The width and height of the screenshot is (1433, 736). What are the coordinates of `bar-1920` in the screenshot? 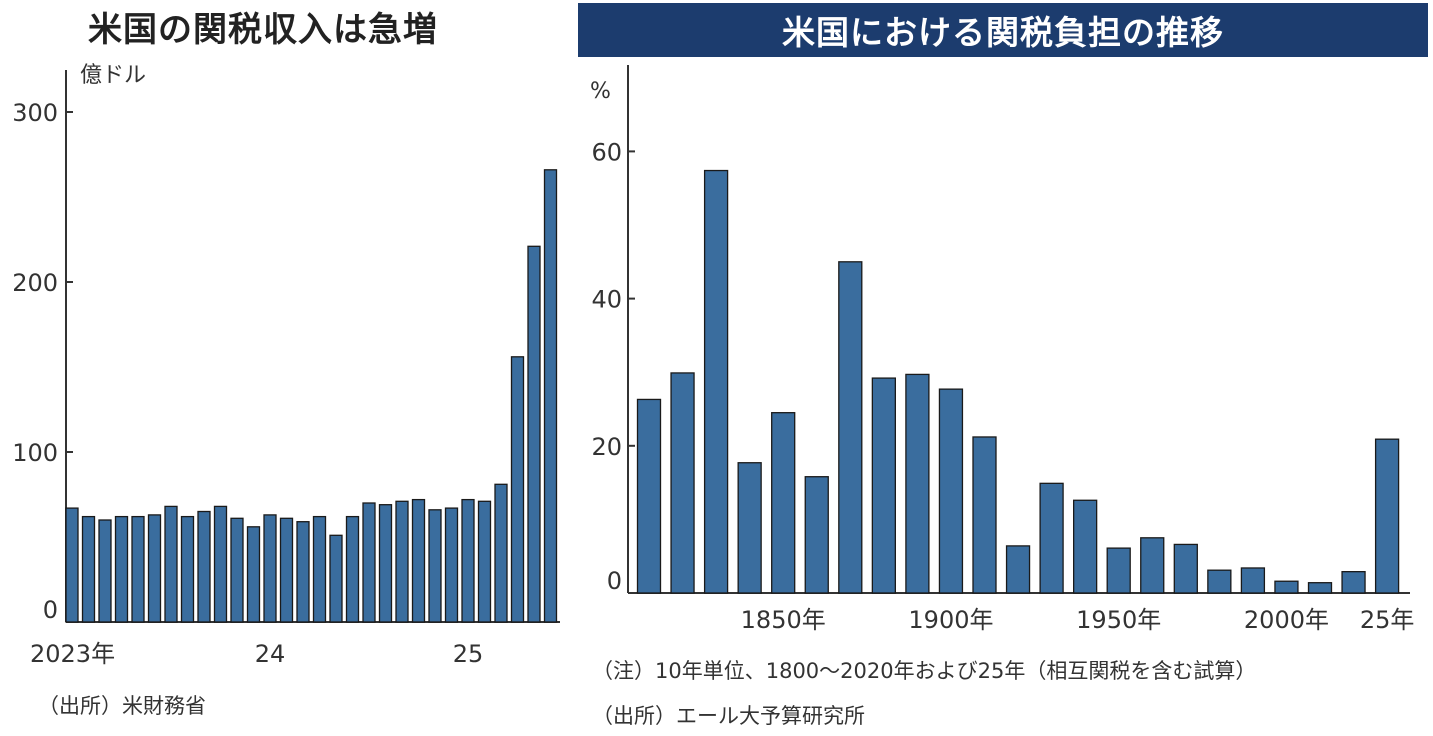 It's located at (1018, 569).